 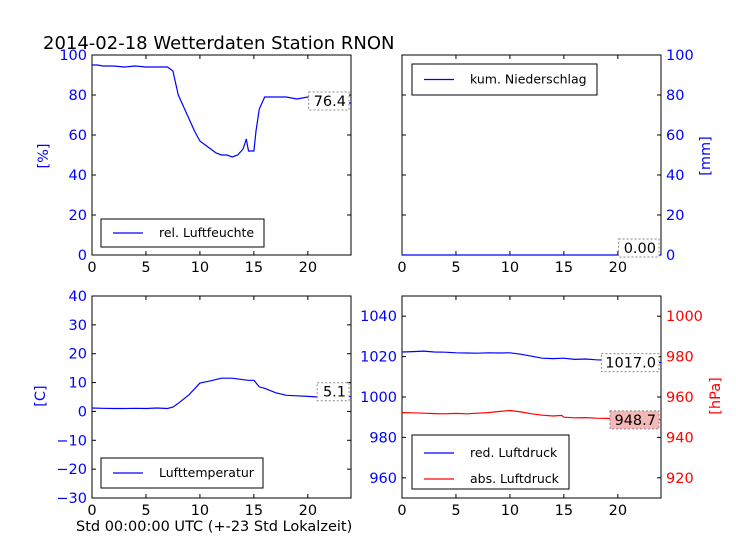 I want to click on legend-box, so click(x=490, y=462).